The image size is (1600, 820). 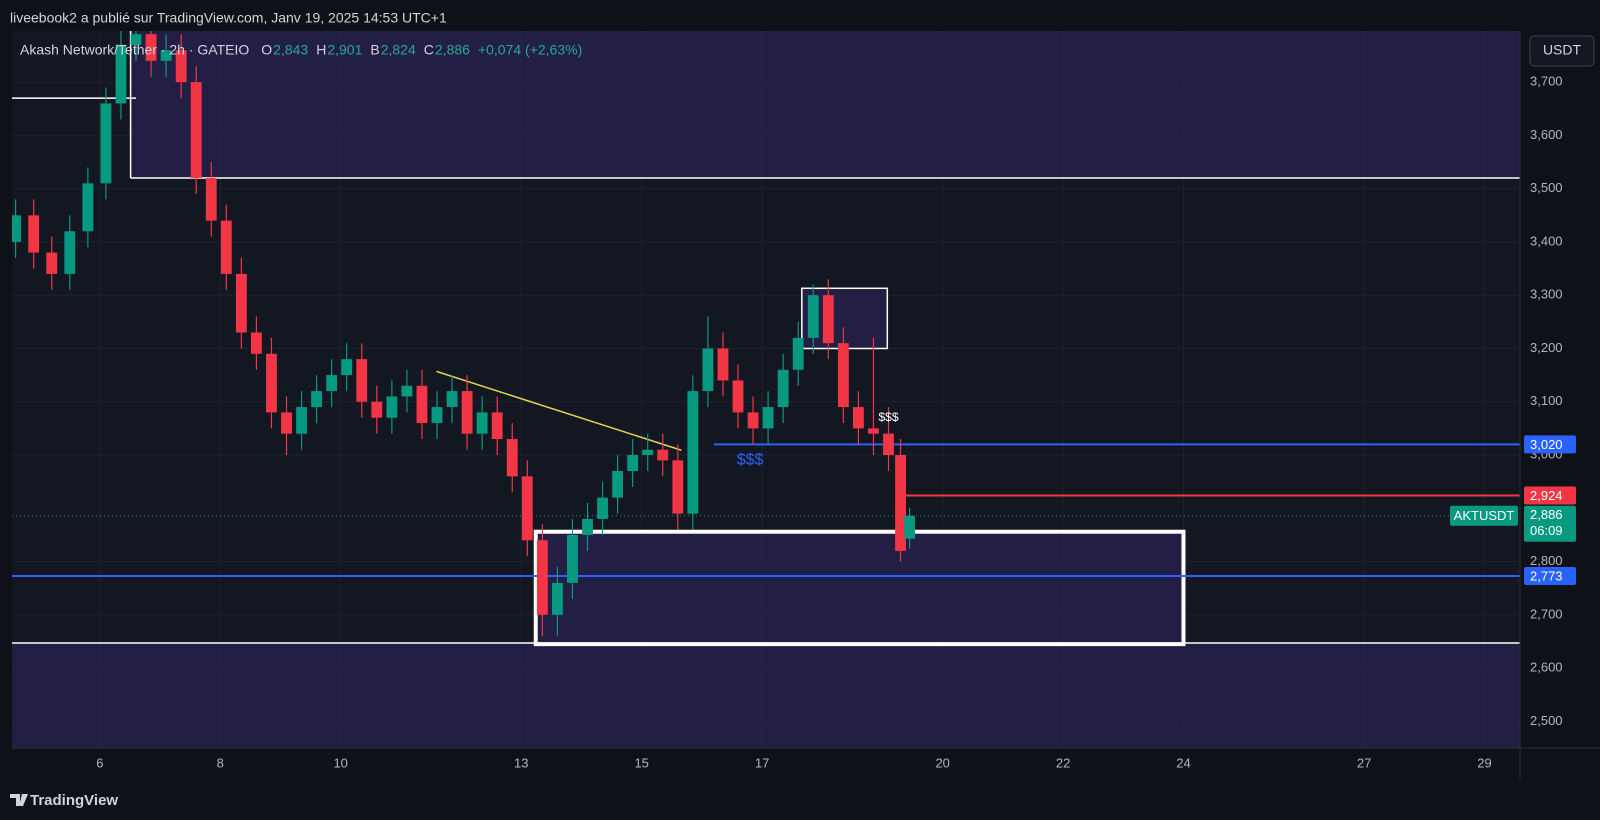 I want to click on chart-title: Akash Network/Tether · 2h · GATEIO, so click(x=134, y=50).